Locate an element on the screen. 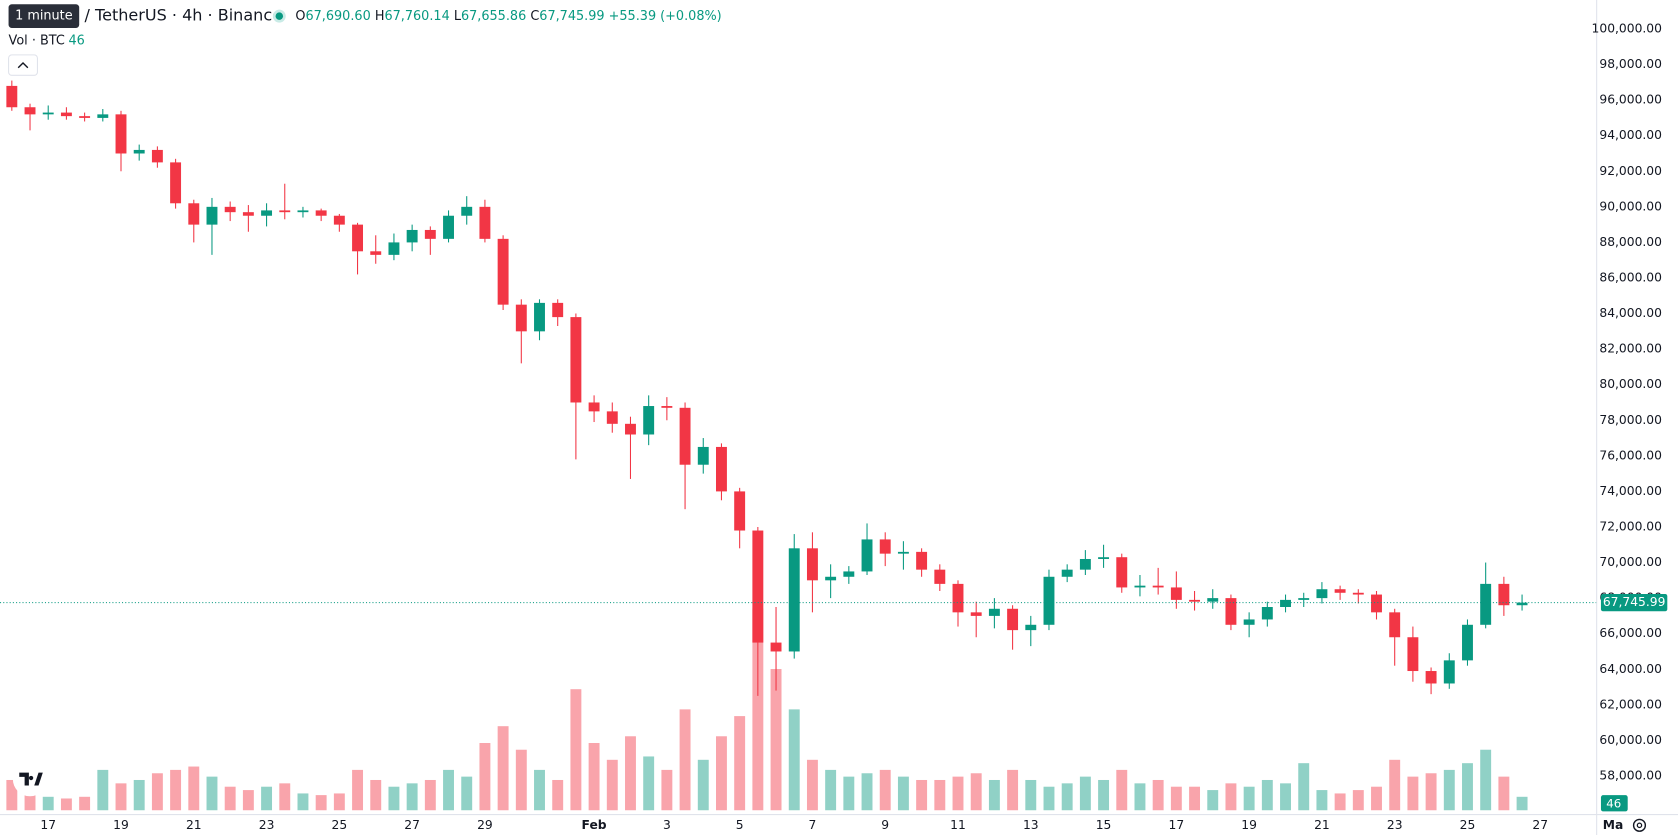 This screenshot has height=835, width=1678. x-tick-label: 23 is located at coordinates (267, 825).